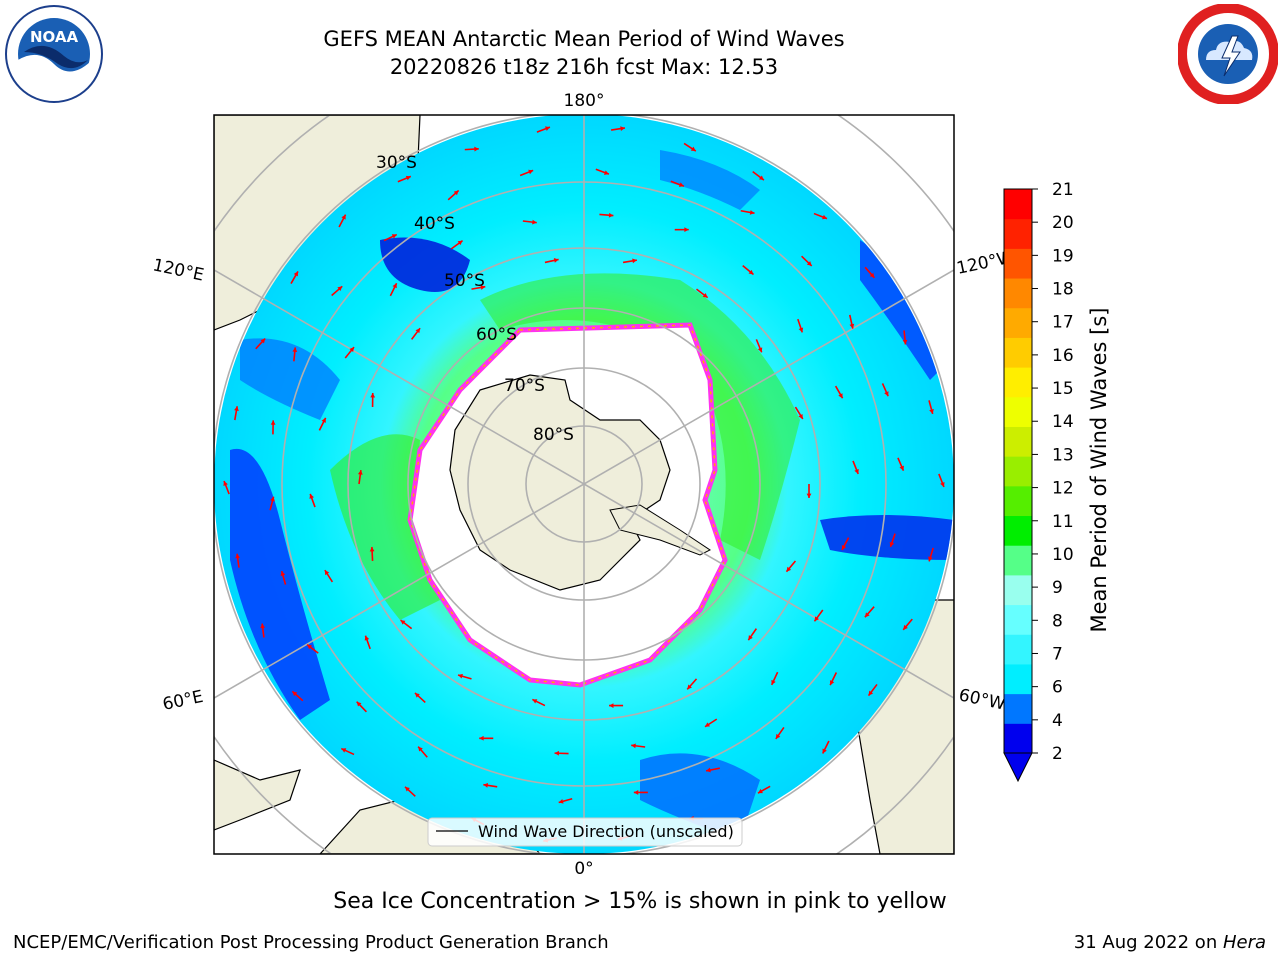  I want to click on colorbar-tick-label: 21, so click(1063, 190).